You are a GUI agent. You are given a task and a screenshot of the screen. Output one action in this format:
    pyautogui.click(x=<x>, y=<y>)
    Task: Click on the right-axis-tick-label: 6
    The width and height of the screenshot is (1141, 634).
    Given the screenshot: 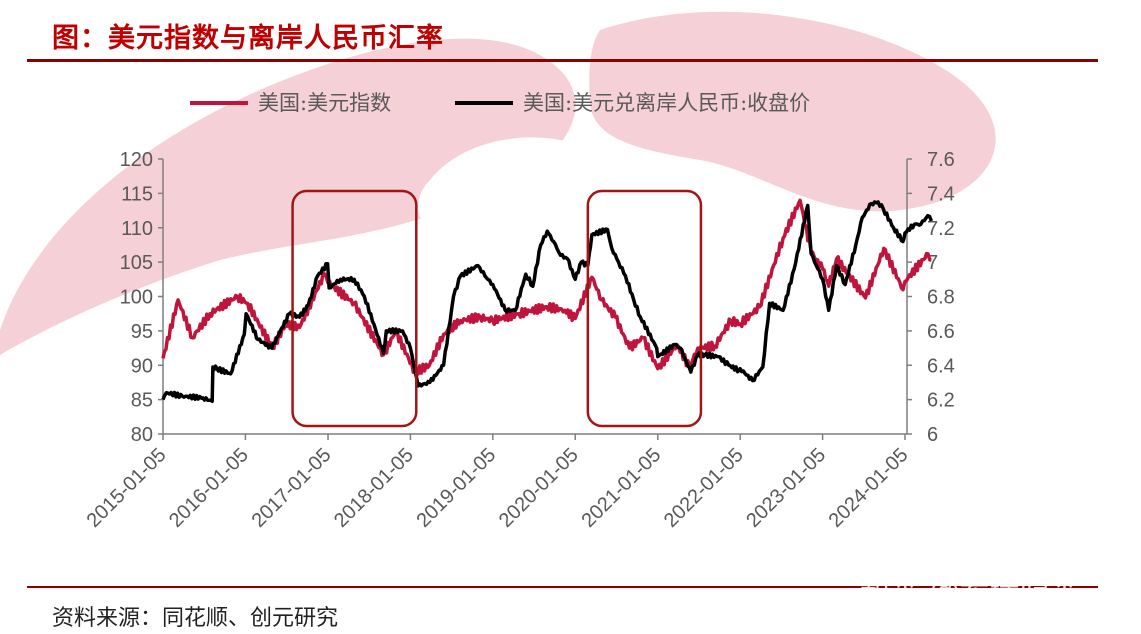 What is the action you would take?
    pyautogui.click(x=932, y=435)
    